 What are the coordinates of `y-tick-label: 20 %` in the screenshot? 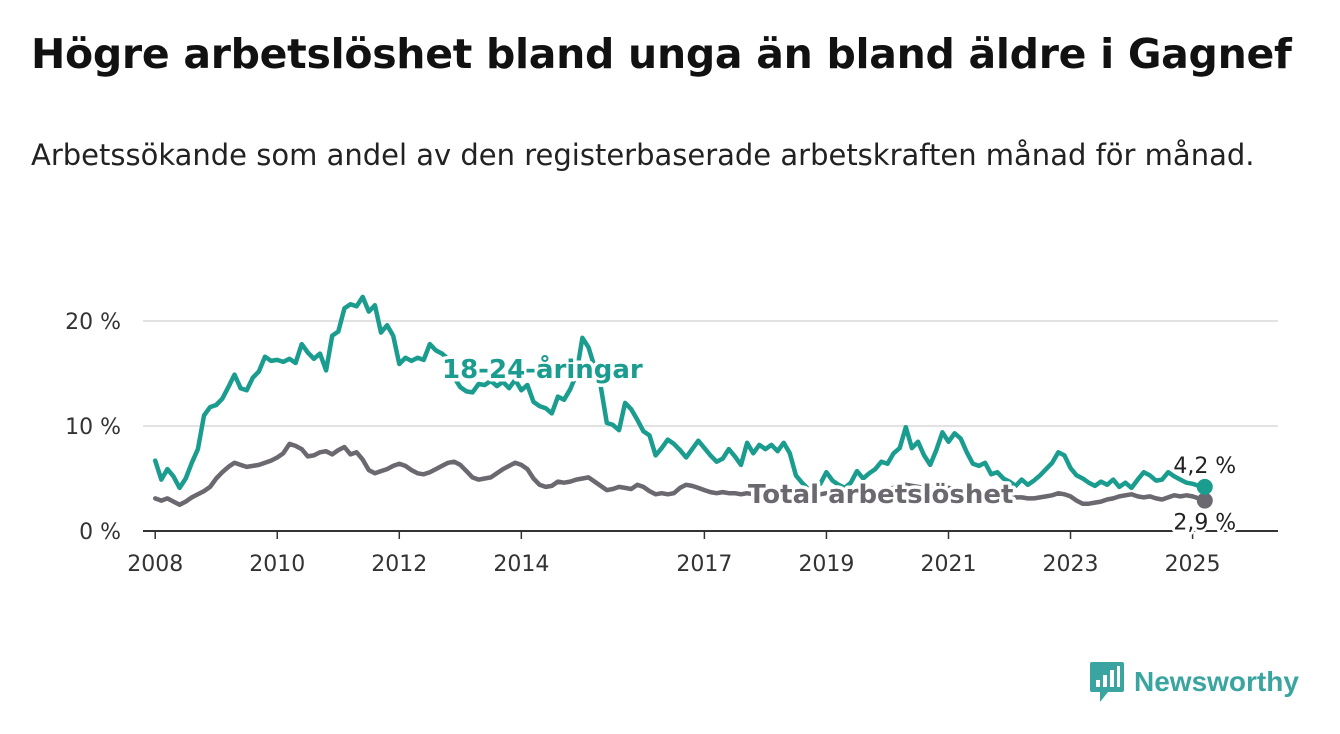 It's located at (93, 322).